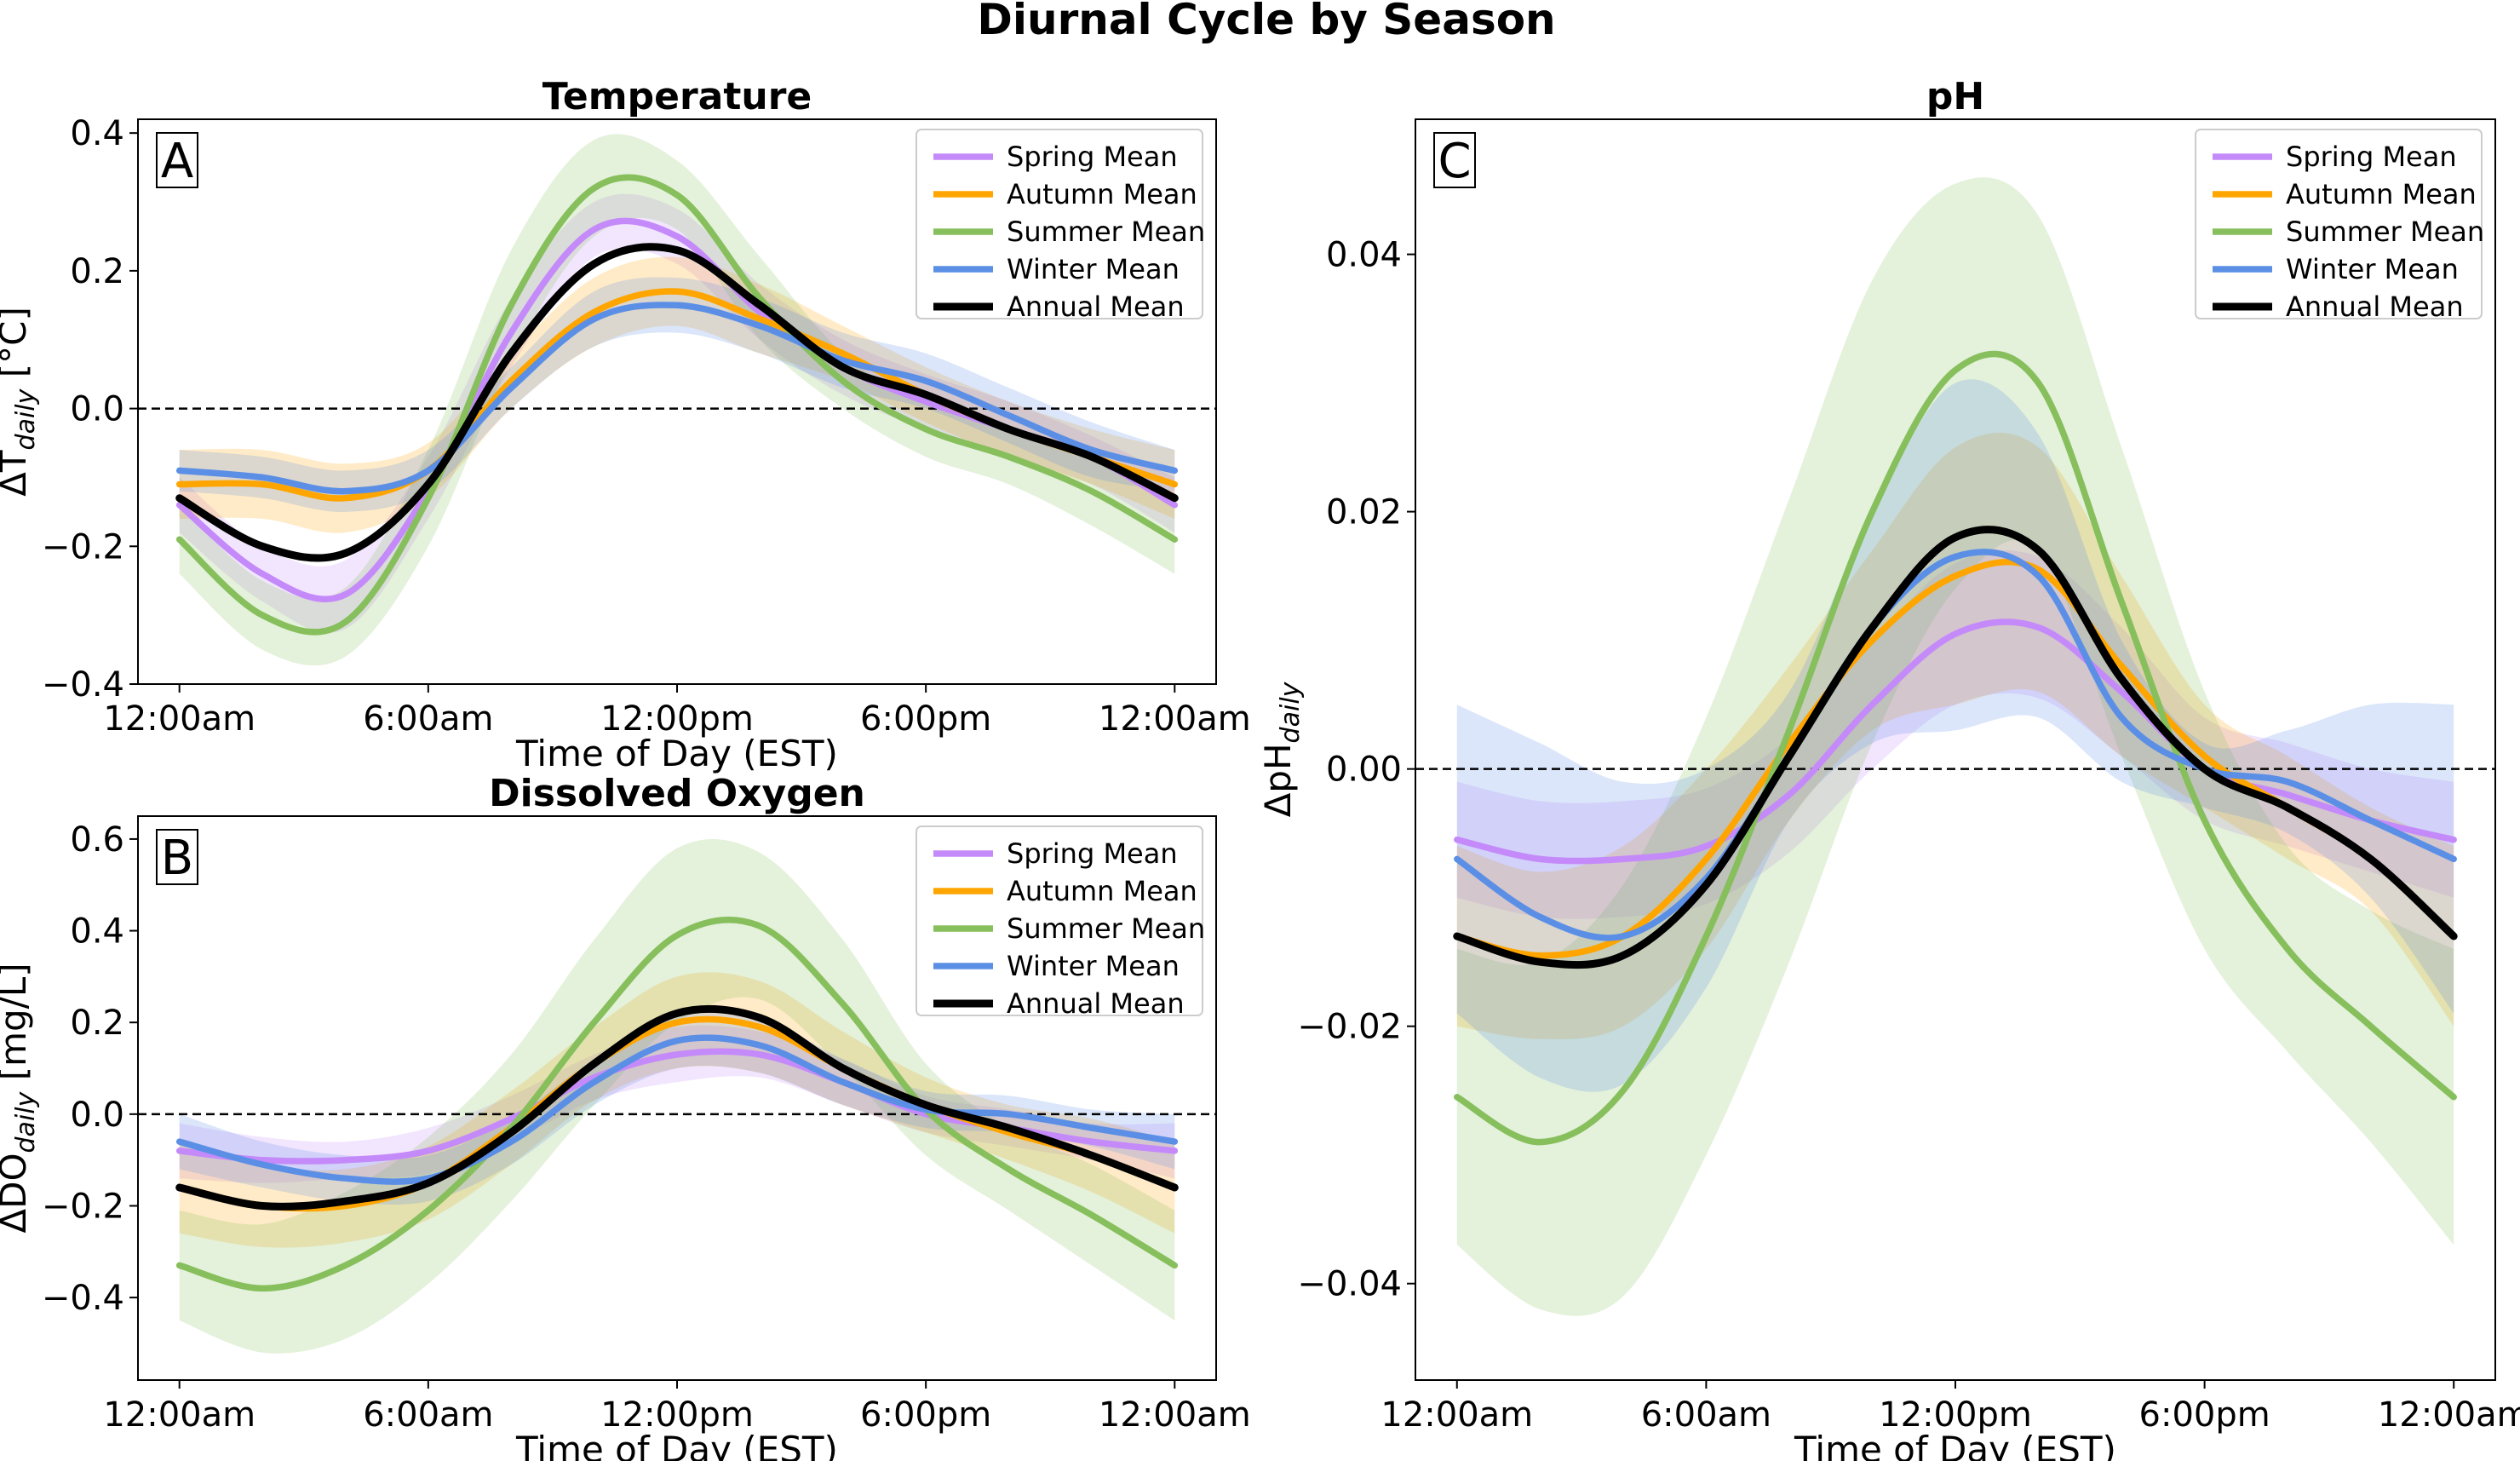 The image size is (2520, 1461). What do you see at coordinates (1364, 256) in the screenshot?
I see `y-tick-label: 0.04` at bounding box center [1364, 256].